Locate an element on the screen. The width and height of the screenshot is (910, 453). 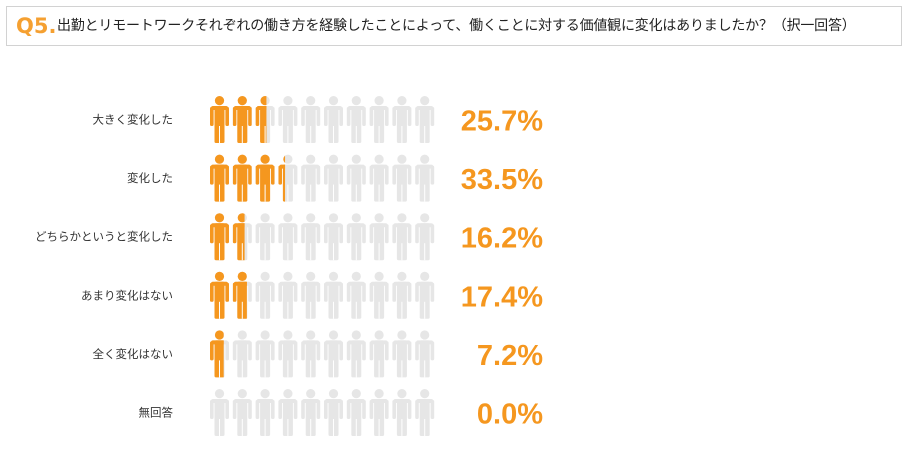
category-label: 変化した is located at coordinates (150, 178).